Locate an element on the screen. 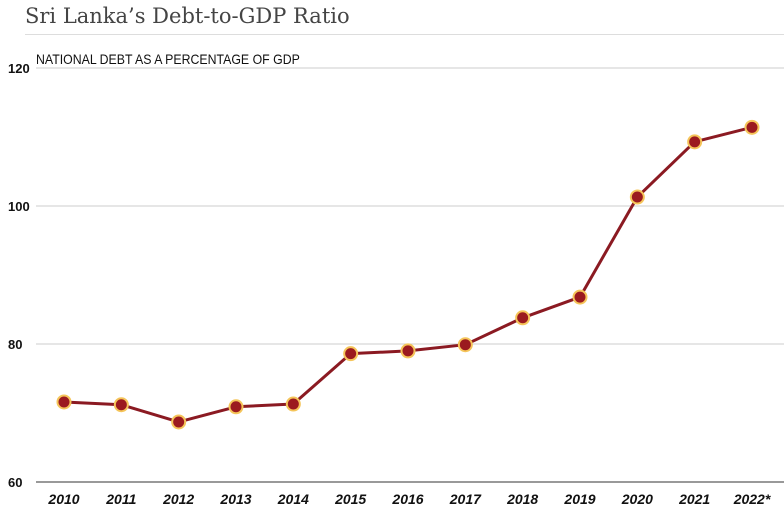  x-tick-label: 2012 is located at coordinates (178, 499).